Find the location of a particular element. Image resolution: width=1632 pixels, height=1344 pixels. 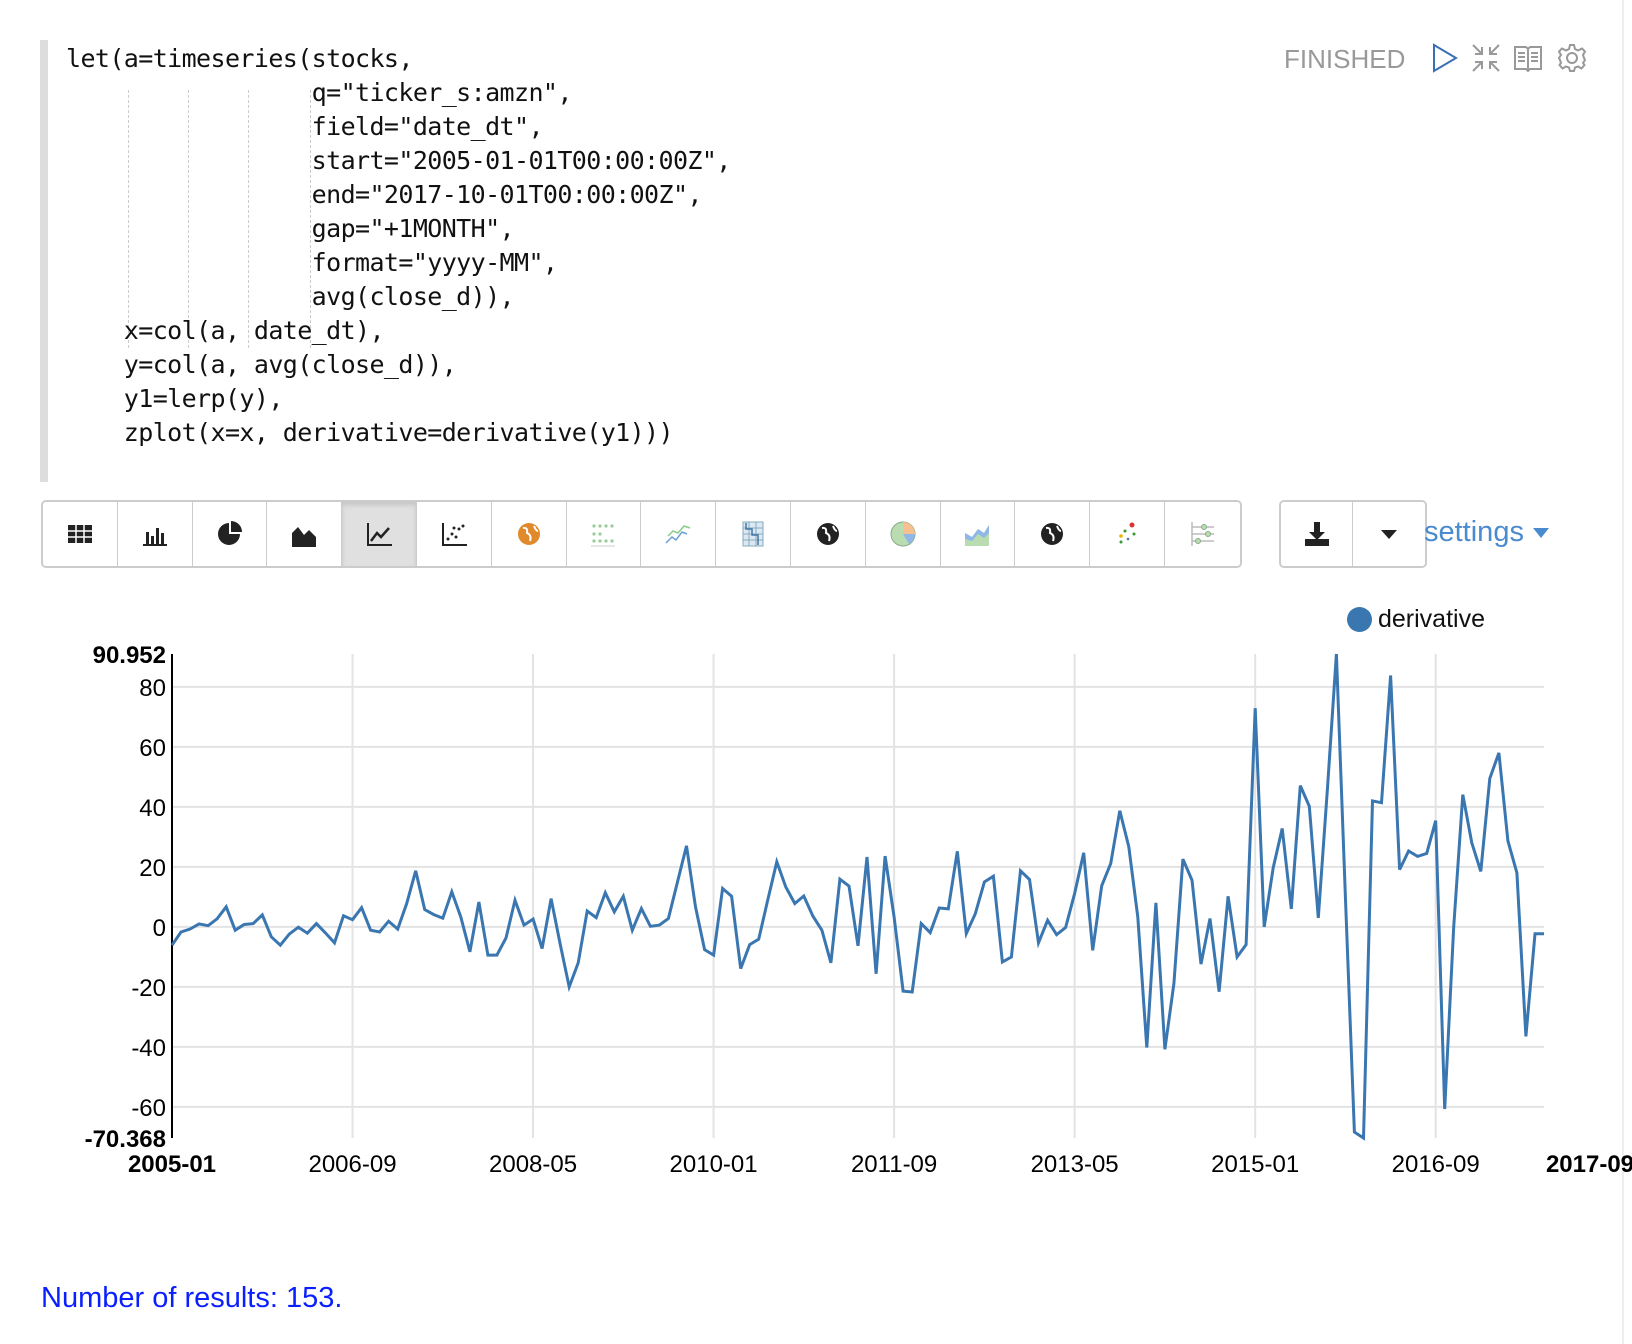

chart-type-button-grid is located at coordinates (753, 534).